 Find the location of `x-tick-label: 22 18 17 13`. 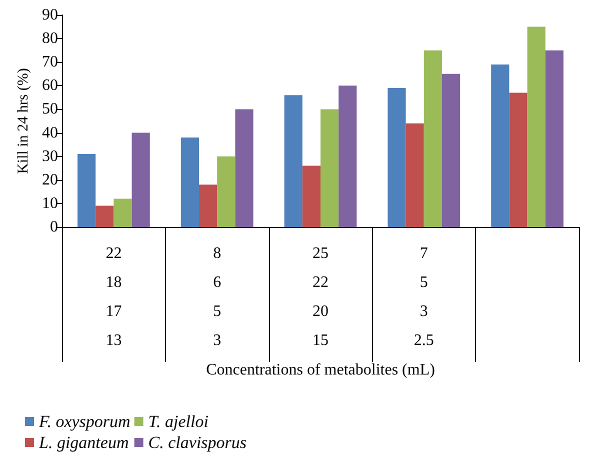

x-tick-label: 22 18 17 13 is located at coordinates (114, 297).